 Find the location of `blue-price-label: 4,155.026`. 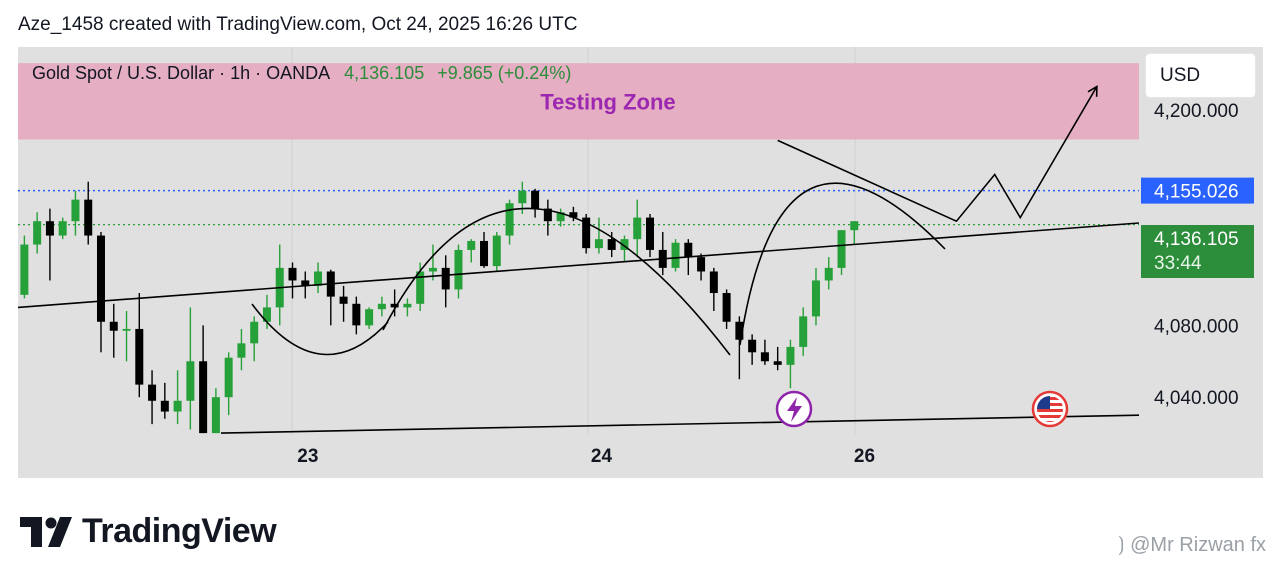

blue-price-label: 4,155.026 is located at coordinates (1197, 190).